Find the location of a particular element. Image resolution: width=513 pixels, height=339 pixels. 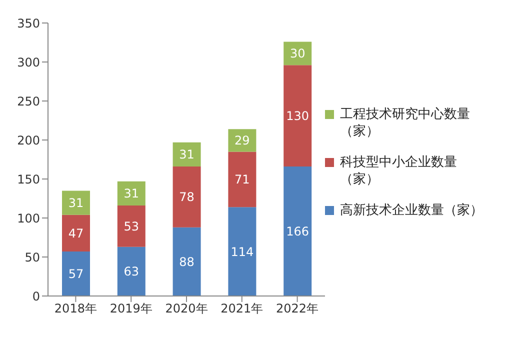

x-tick-label: 2018年 is located at coordinates (75, 309).